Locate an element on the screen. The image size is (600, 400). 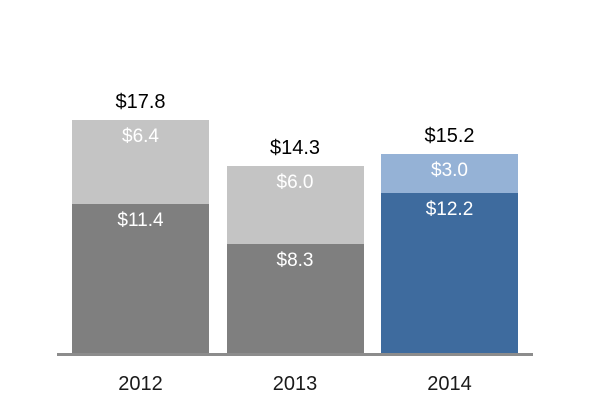
bar-total-label: $15.2 is located at coordinates (449, 135).